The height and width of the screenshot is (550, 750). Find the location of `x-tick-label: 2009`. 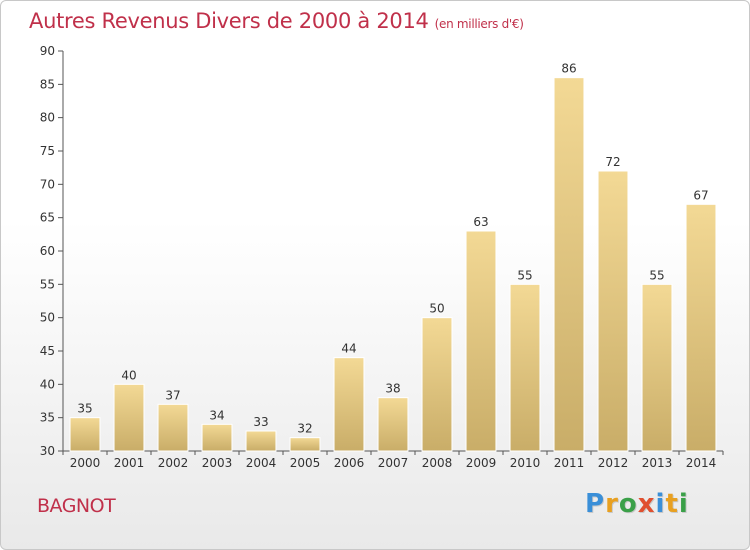

x-tick-label: 2009 is located at coordinates (481, 463).